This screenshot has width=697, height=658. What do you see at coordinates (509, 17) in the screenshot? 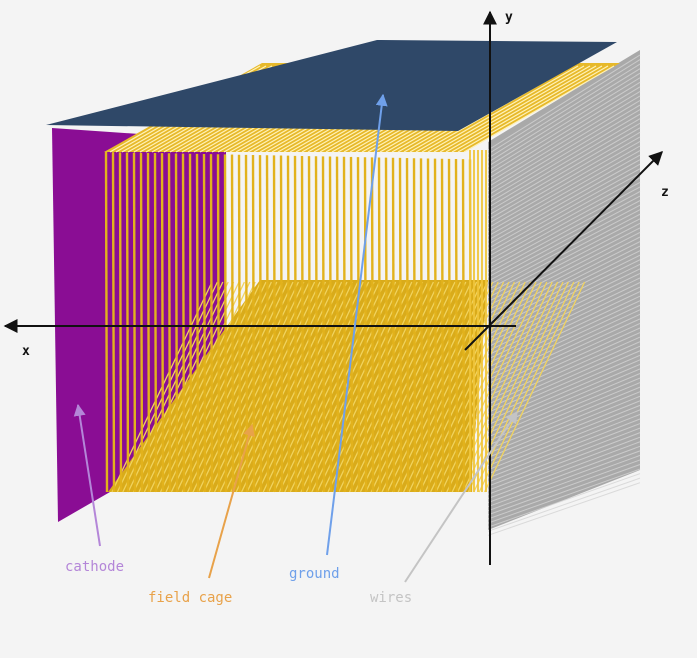
I see `y-axis-label: y` at bounding box center [509, 17].